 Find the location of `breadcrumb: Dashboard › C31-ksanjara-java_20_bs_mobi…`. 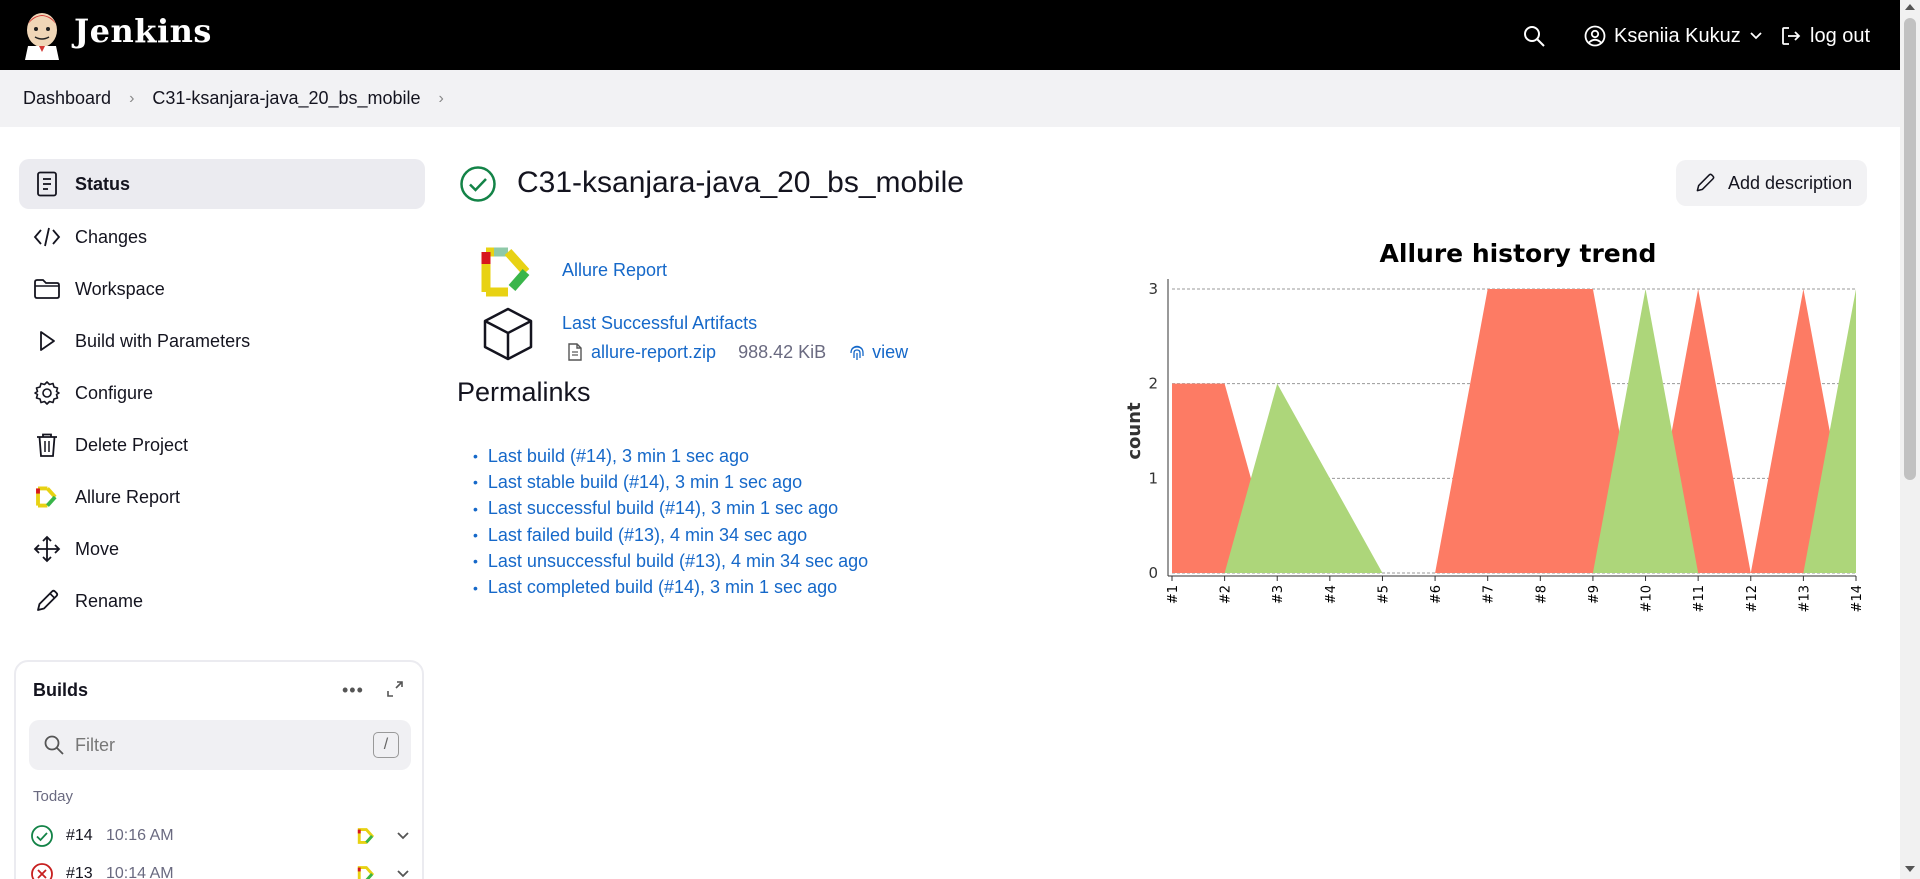

breadcrumb: Dashboard › C31-ksanjara-java_20_bs_mobi… is located at coordinates (950, 98).